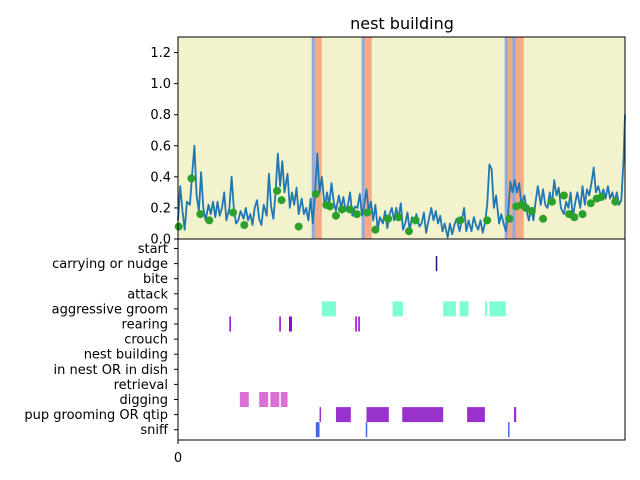  What do you see at coordinates (153, 249) in the screenshot?
I see `category-label-0: start` at bounding box center [153, 249].